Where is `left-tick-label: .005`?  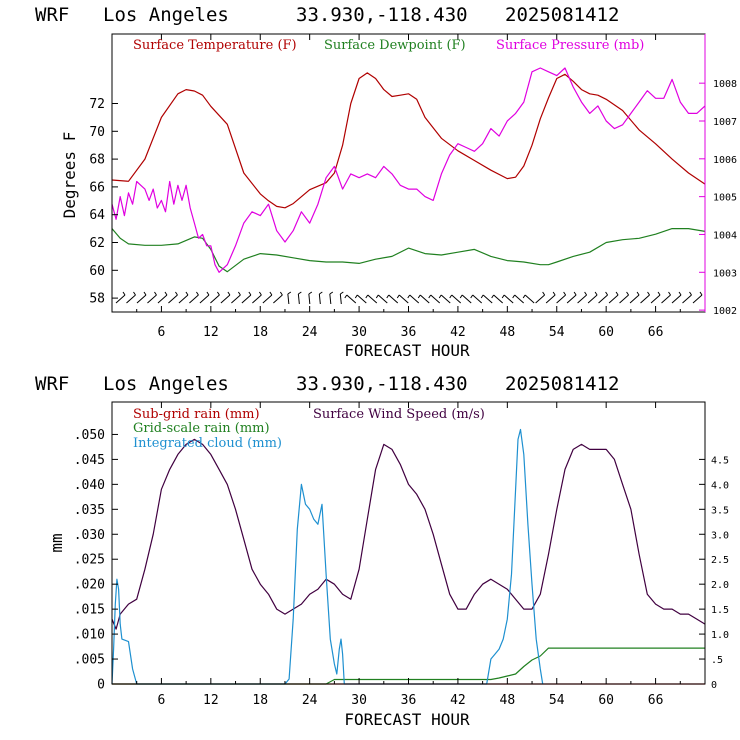 left-tick-label: .005 is located at coordinates (89, 660).